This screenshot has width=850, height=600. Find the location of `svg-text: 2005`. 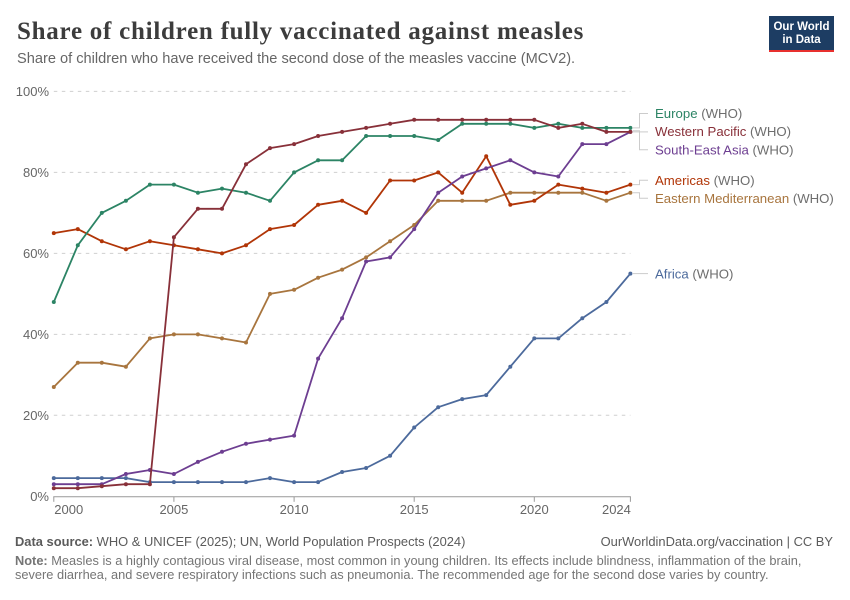

svg-text: 2005 is located at coordinates (173, 509).